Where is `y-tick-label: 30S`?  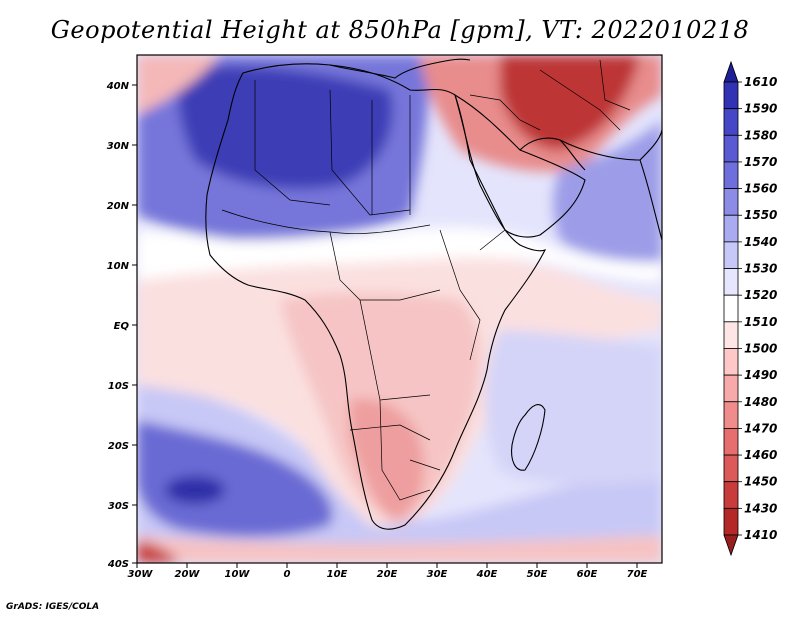
y-tick-label: 30S is located at coordinates (118, 506).